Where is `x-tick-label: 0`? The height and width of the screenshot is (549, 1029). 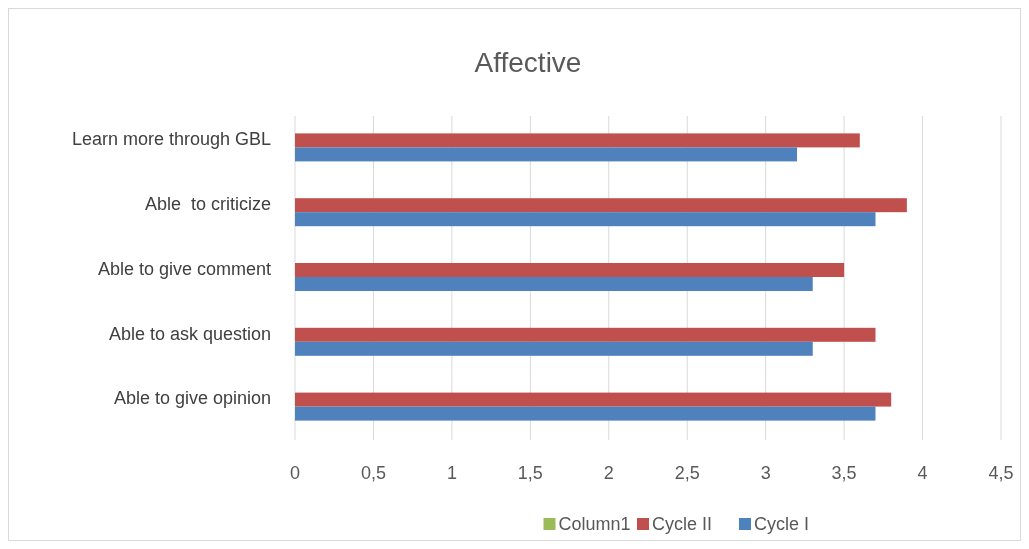
x-tick-label: 0 is located at coordinates (295, 473).